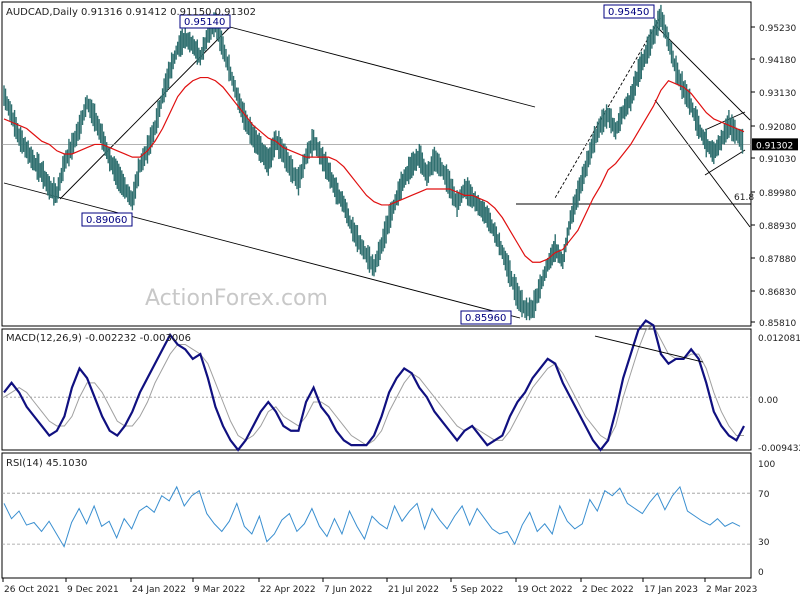 The height and width of the screenshot is (604, 800). What do you see at coordinates (777, 260) in the screenshot?
I see `price-tick-label: 0.87880` at bounding box center [777, 260].